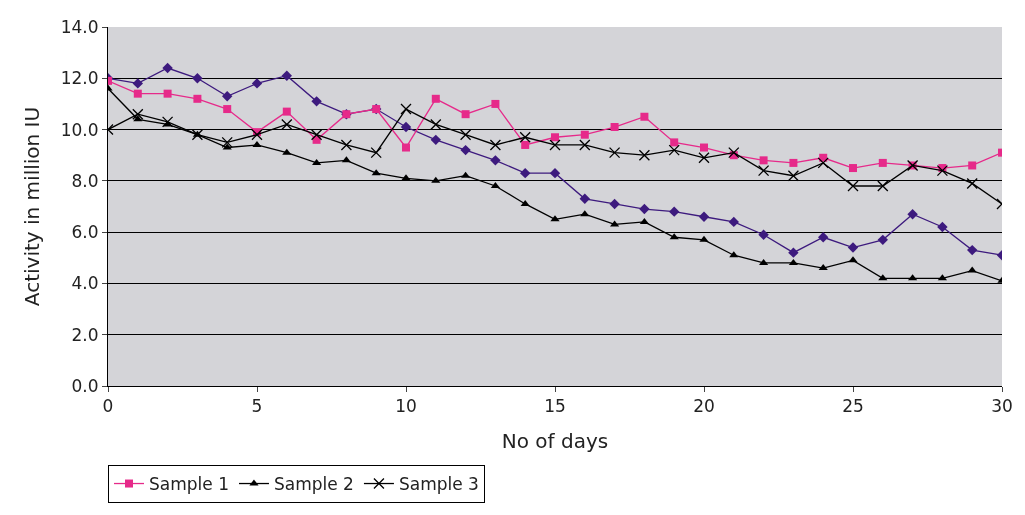 The height and width of the screenshot is (515, 1025). Describe the element at coordinates (1002, 406) in the screenshot. I see `x-tick-label: 30` at that location.